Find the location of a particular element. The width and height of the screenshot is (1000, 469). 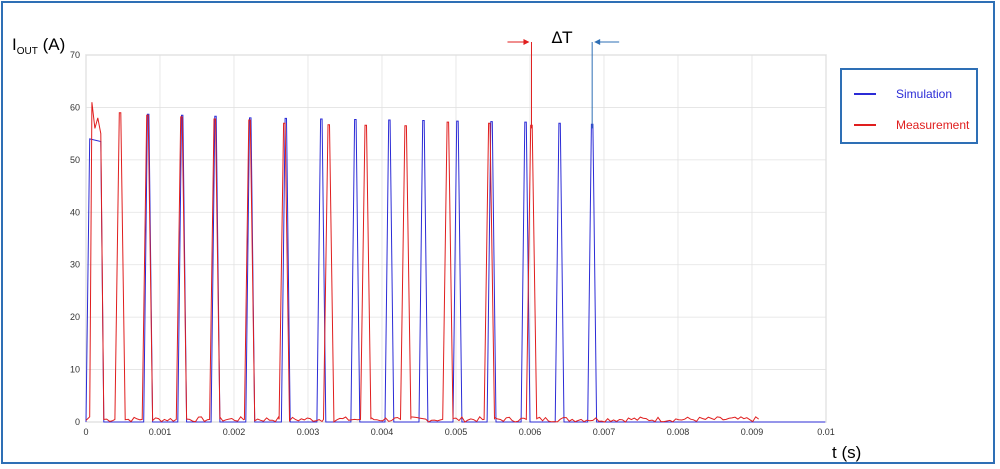

x-tick-label: 0.005 is located at coordinates (456, 432).